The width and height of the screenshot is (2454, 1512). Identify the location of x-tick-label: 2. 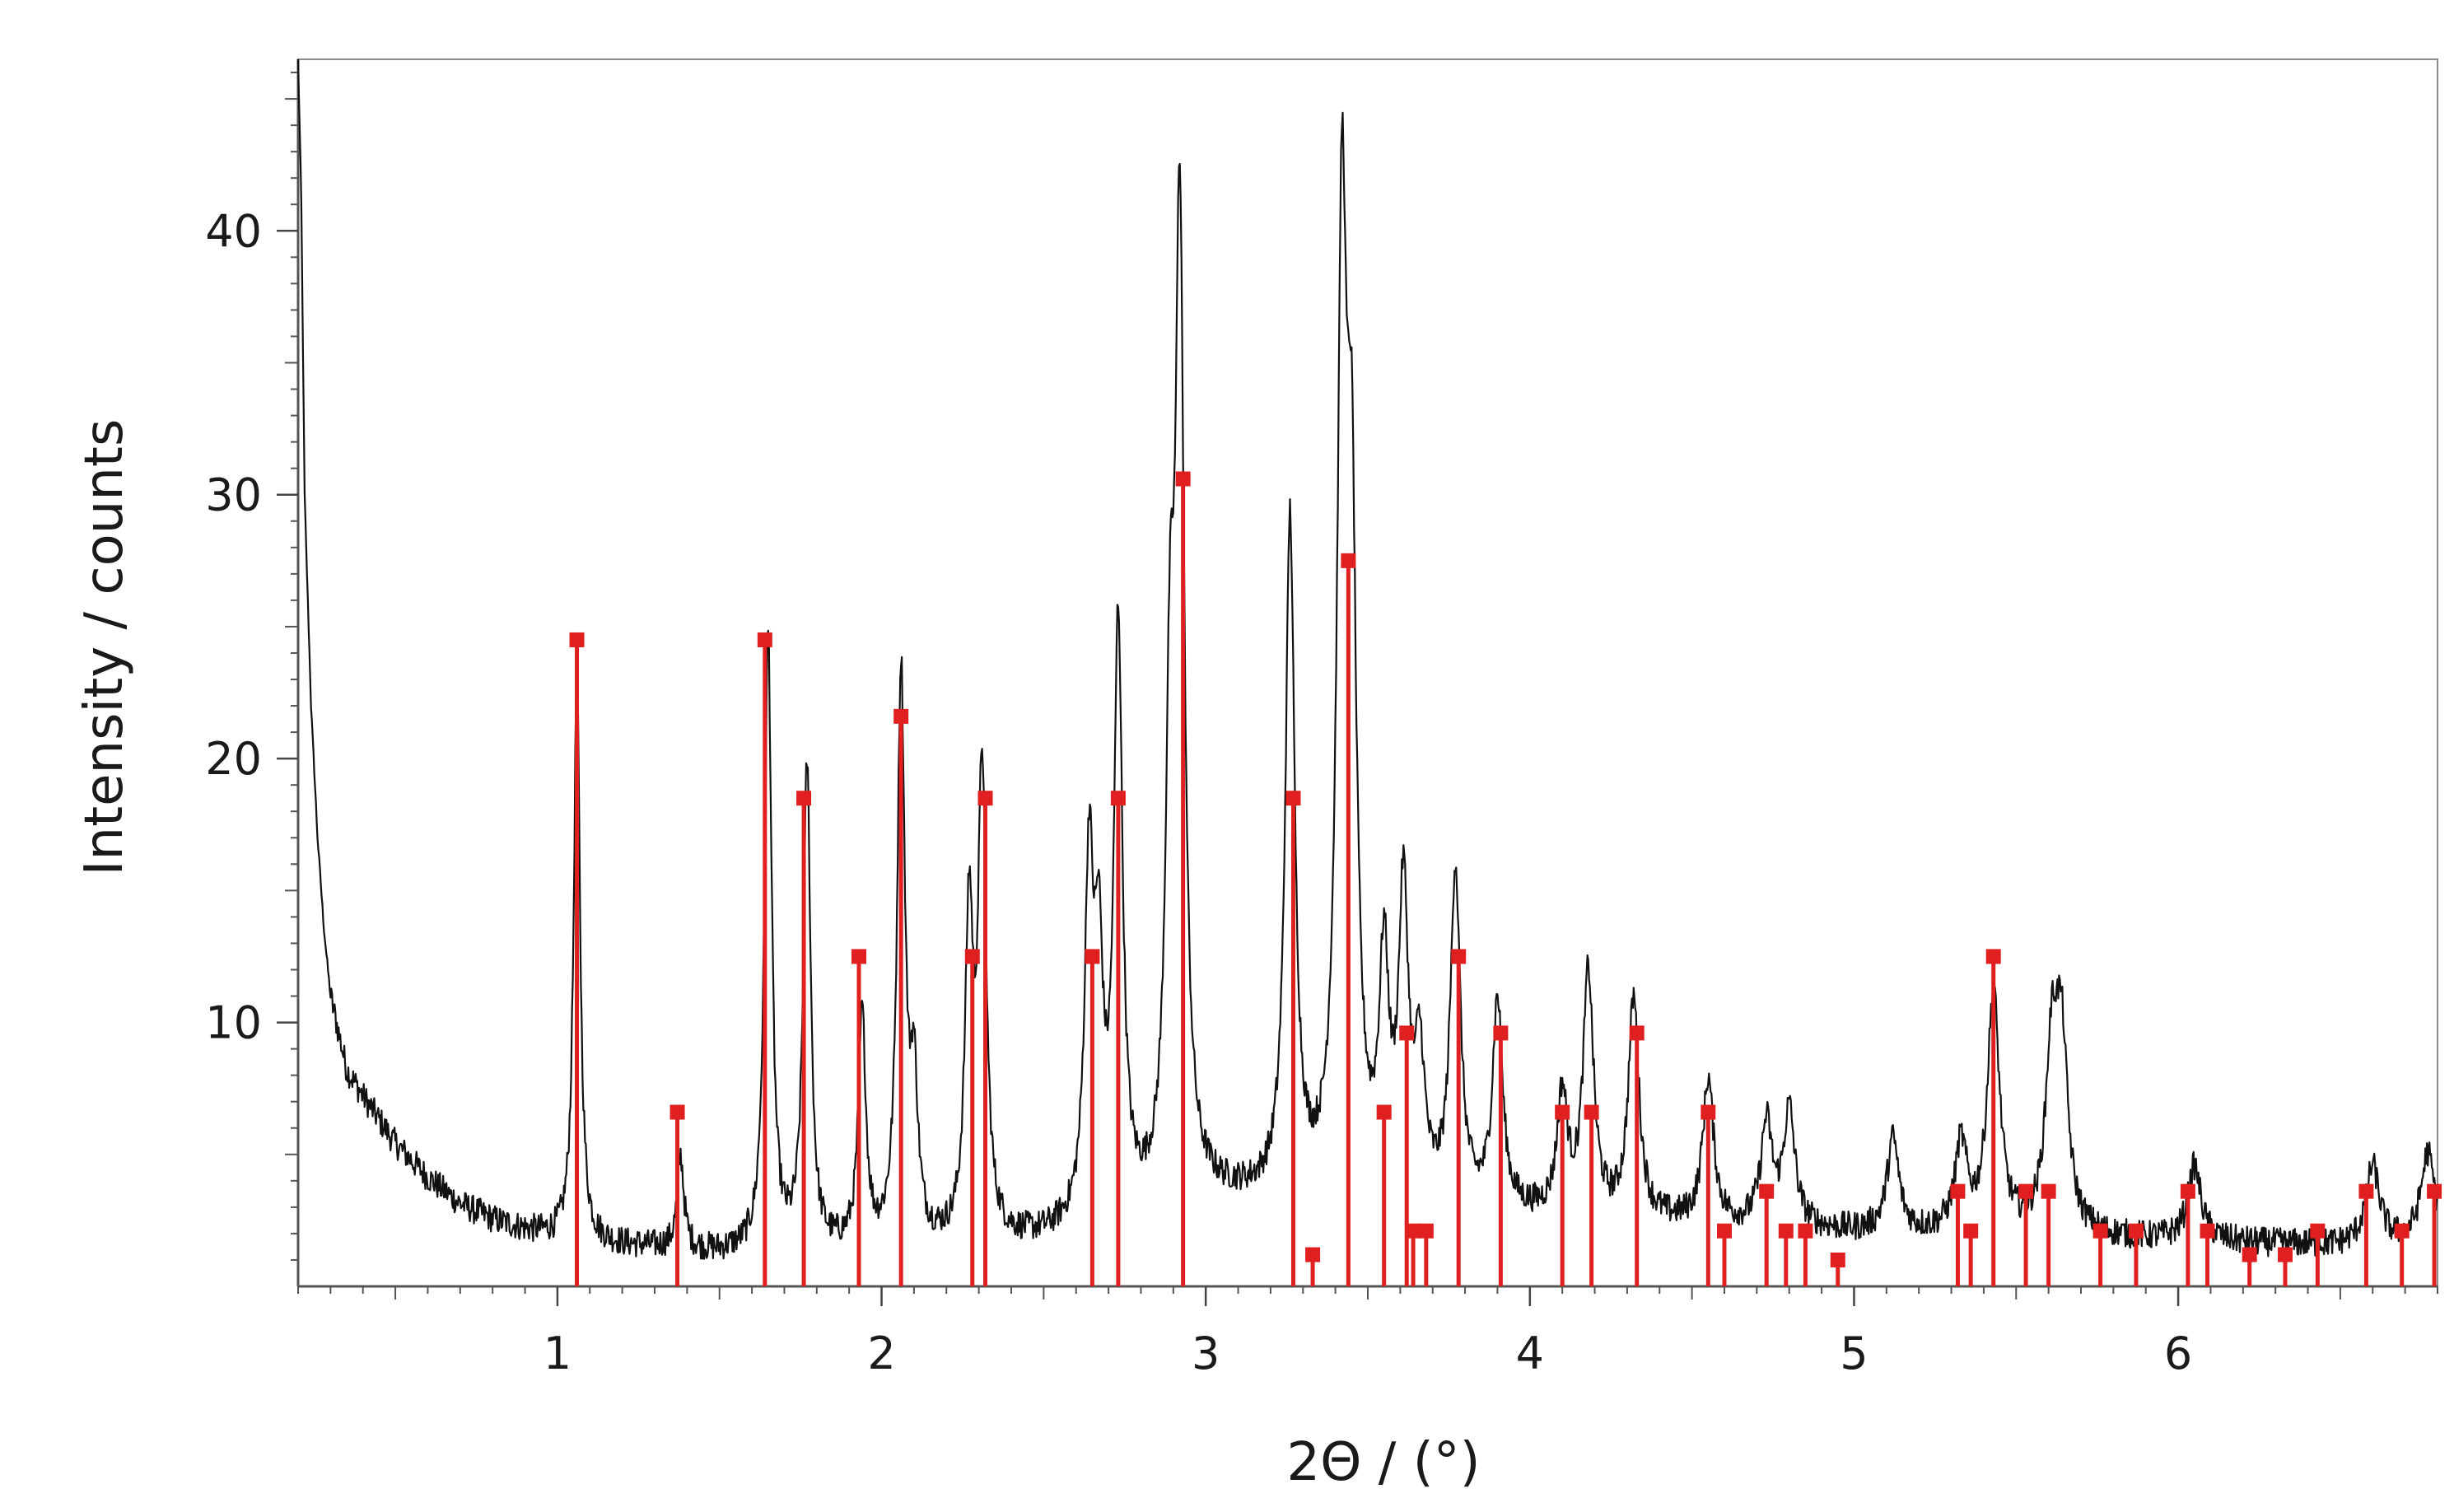
(881, 1353).